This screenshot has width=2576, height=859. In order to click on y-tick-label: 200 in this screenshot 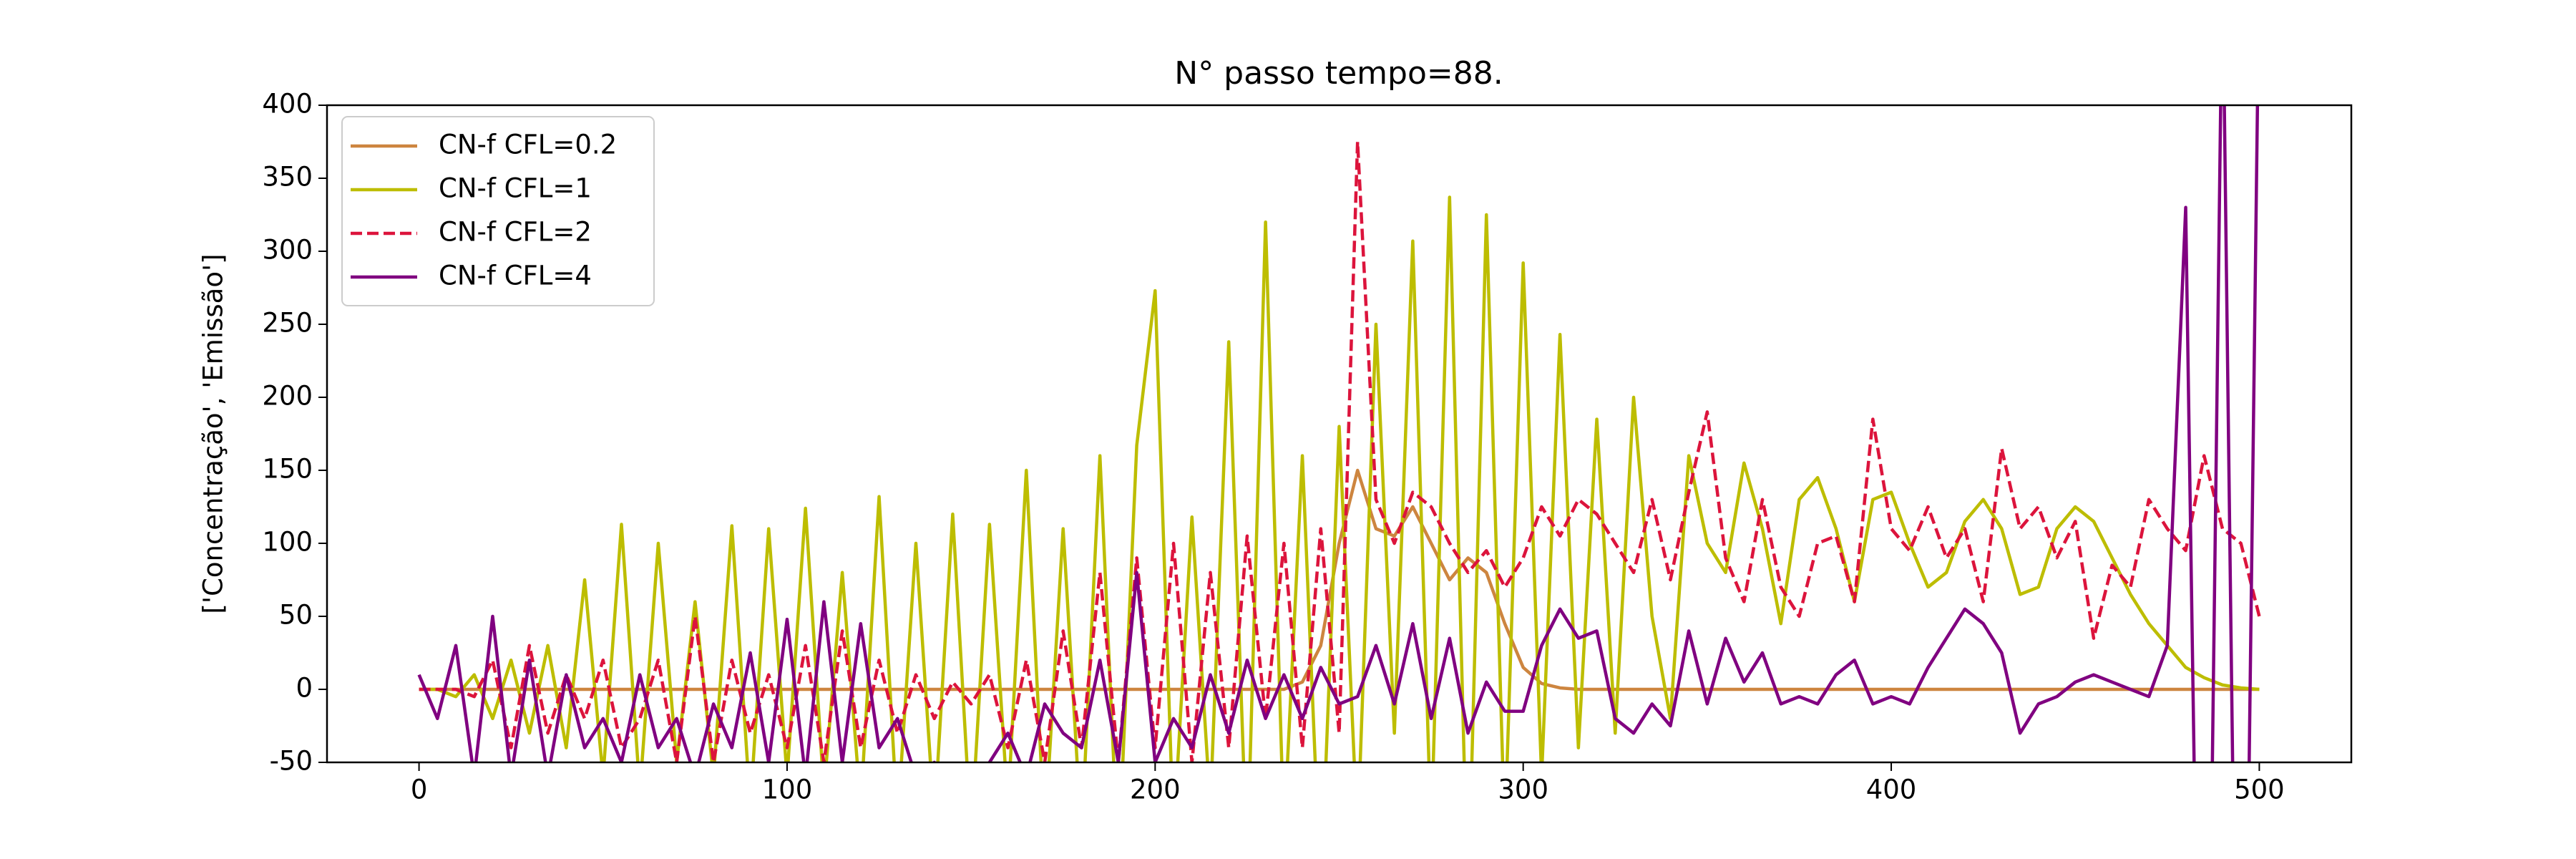, I will do `click(287, 396)`.